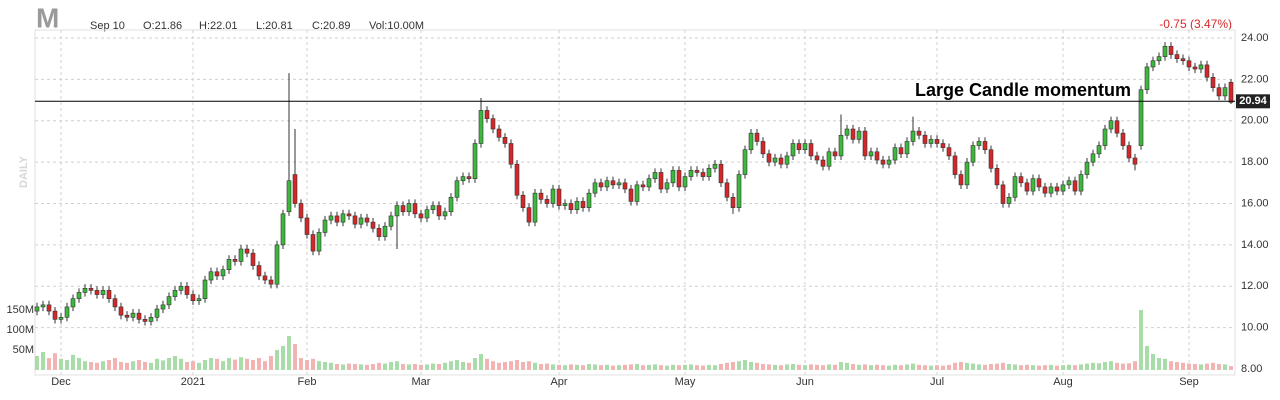 The image size is (1280, 400). Describe the element at coordinates (937, 382) in the screenshot. I see `x-tick-label: Jul` at that location.